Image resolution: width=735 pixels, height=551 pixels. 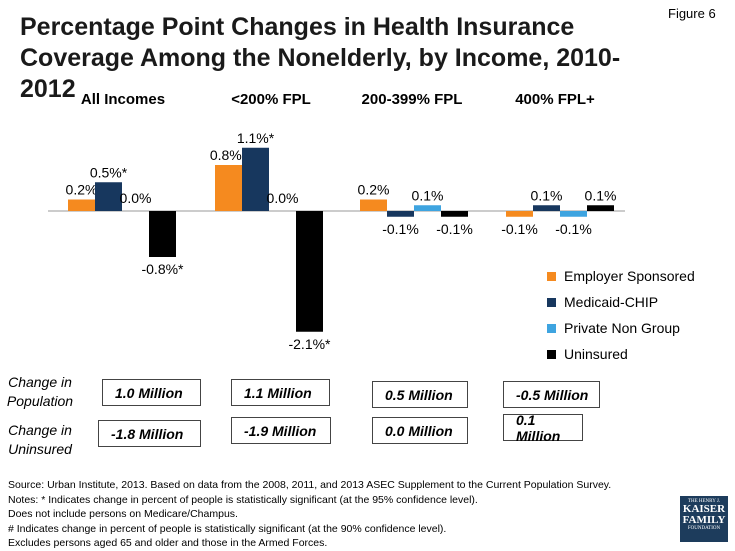 I want to click on legend-label-uninsured: Uninsured, so click(x=596, y=354).